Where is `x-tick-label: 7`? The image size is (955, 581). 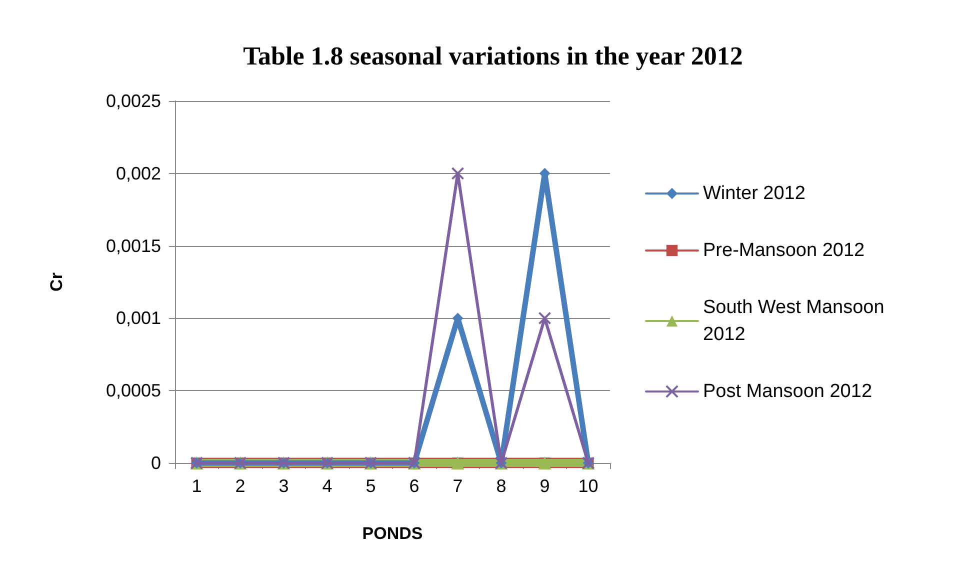 x-tick-label: 7 is located at coordinates (457, 486).